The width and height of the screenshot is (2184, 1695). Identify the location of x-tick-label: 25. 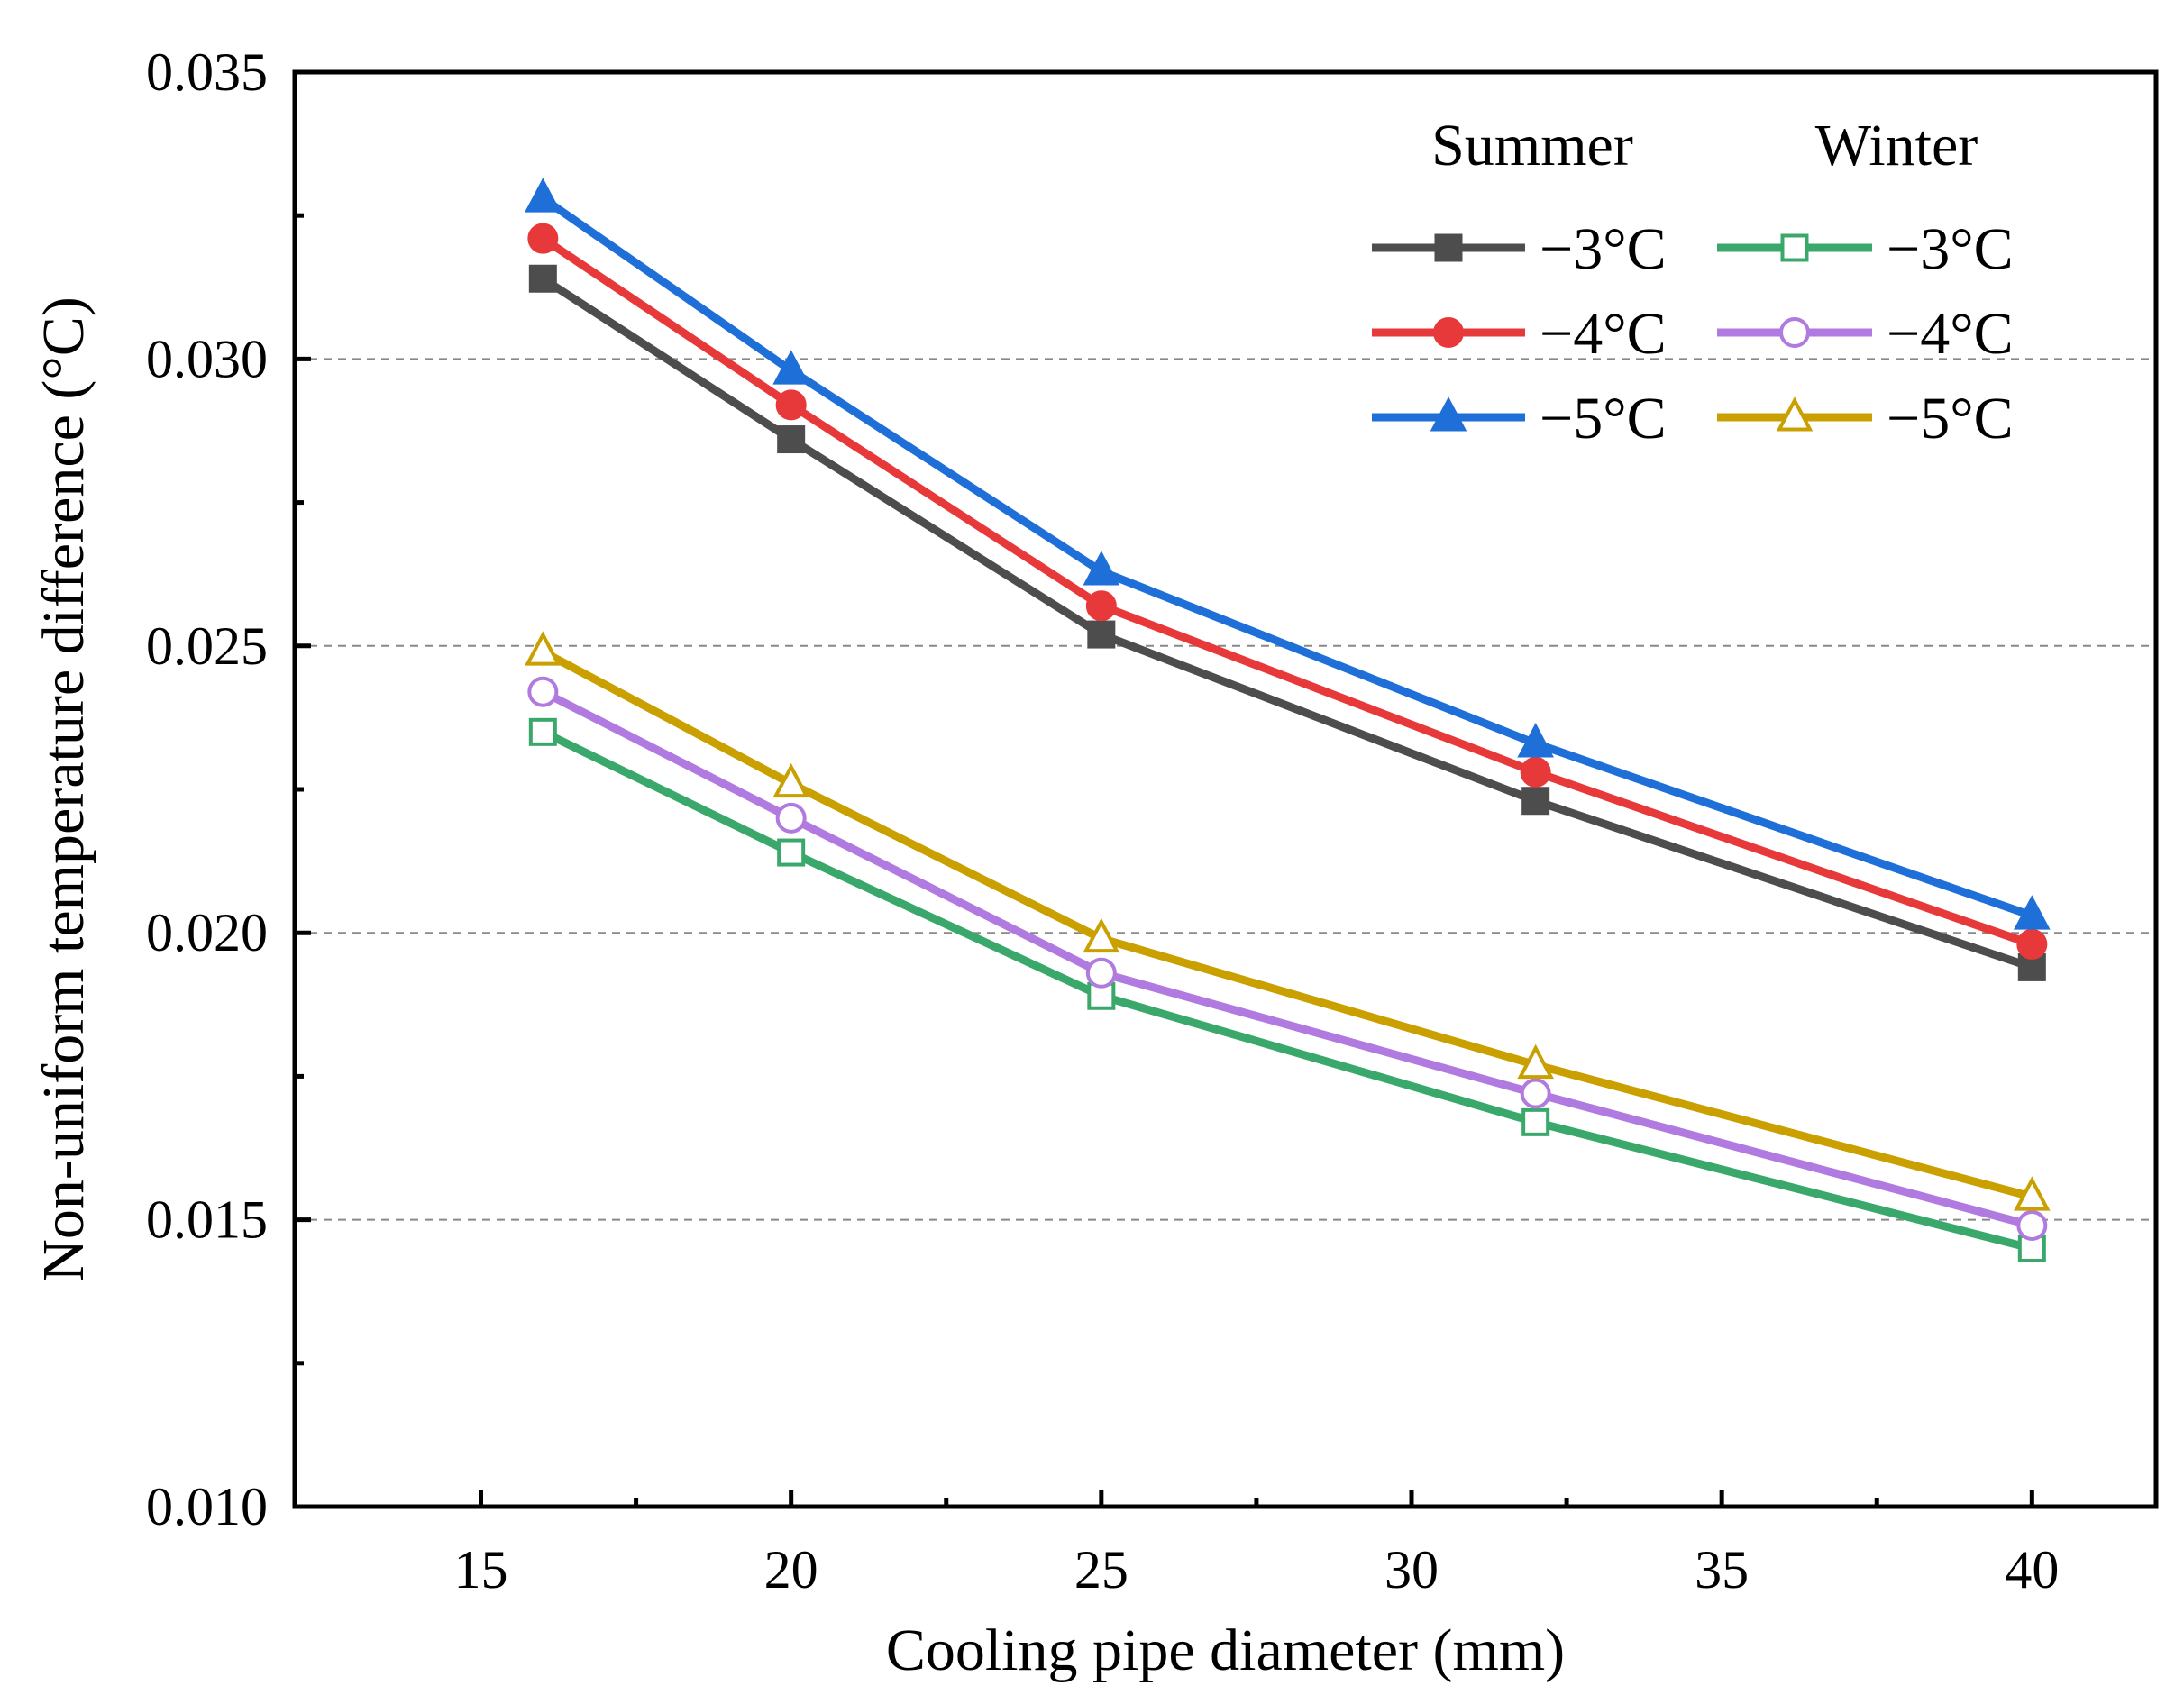
(1101, 1569).